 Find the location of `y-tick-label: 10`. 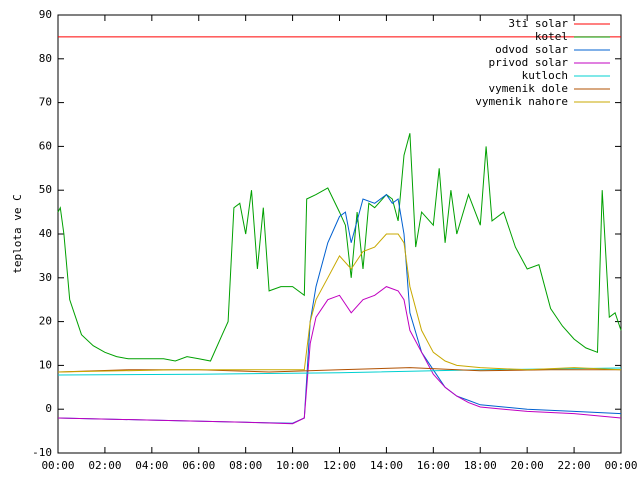

y-tick-label: 10 is located at coordinates (45, 364).